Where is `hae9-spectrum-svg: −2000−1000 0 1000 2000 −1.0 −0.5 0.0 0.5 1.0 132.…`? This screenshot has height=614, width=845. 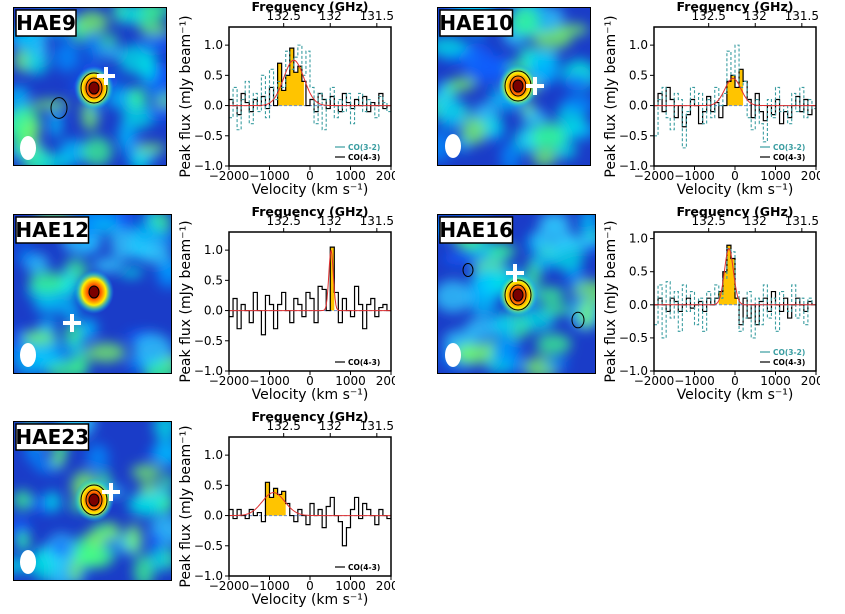
hae9-spectrum-svg: −2000−1000 0 1000 2000 −1.0 −0.5 0.0 0.5 1.0 132.… is located at coordinates (292, 99).